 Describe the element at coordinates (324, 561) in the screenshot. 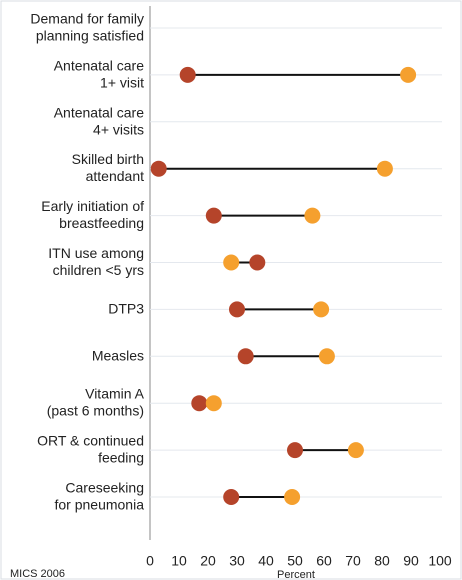

I see `x-tick-label: 60` at that location.